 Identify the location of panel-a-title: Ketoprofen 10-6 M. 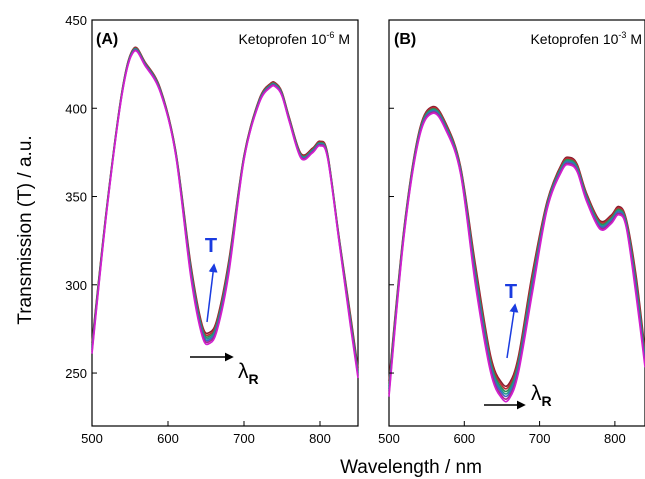
(294, 38).